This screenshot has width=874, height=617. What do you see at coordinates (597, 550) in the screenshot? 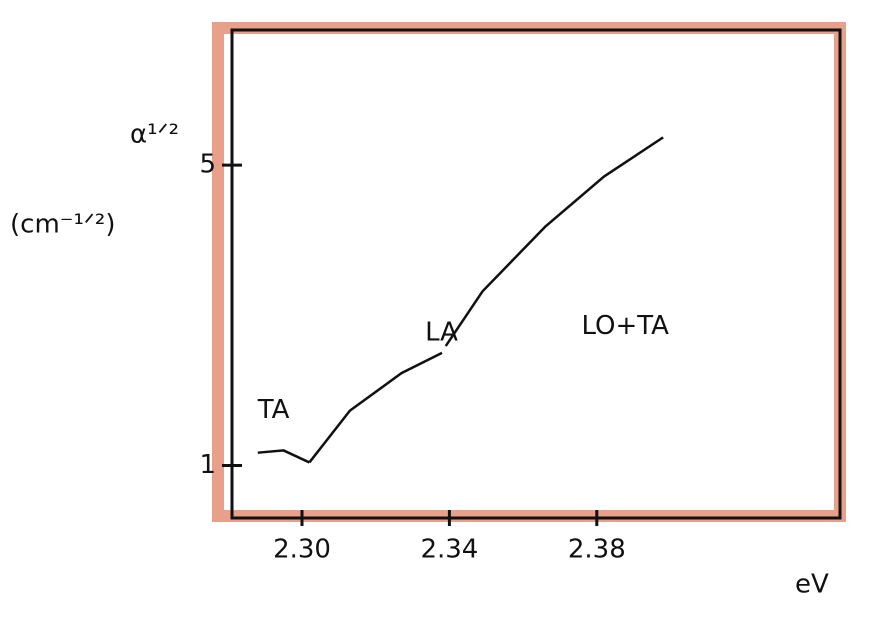
I see `x-tick-label: 2.38` at bounding box center [597, 550].